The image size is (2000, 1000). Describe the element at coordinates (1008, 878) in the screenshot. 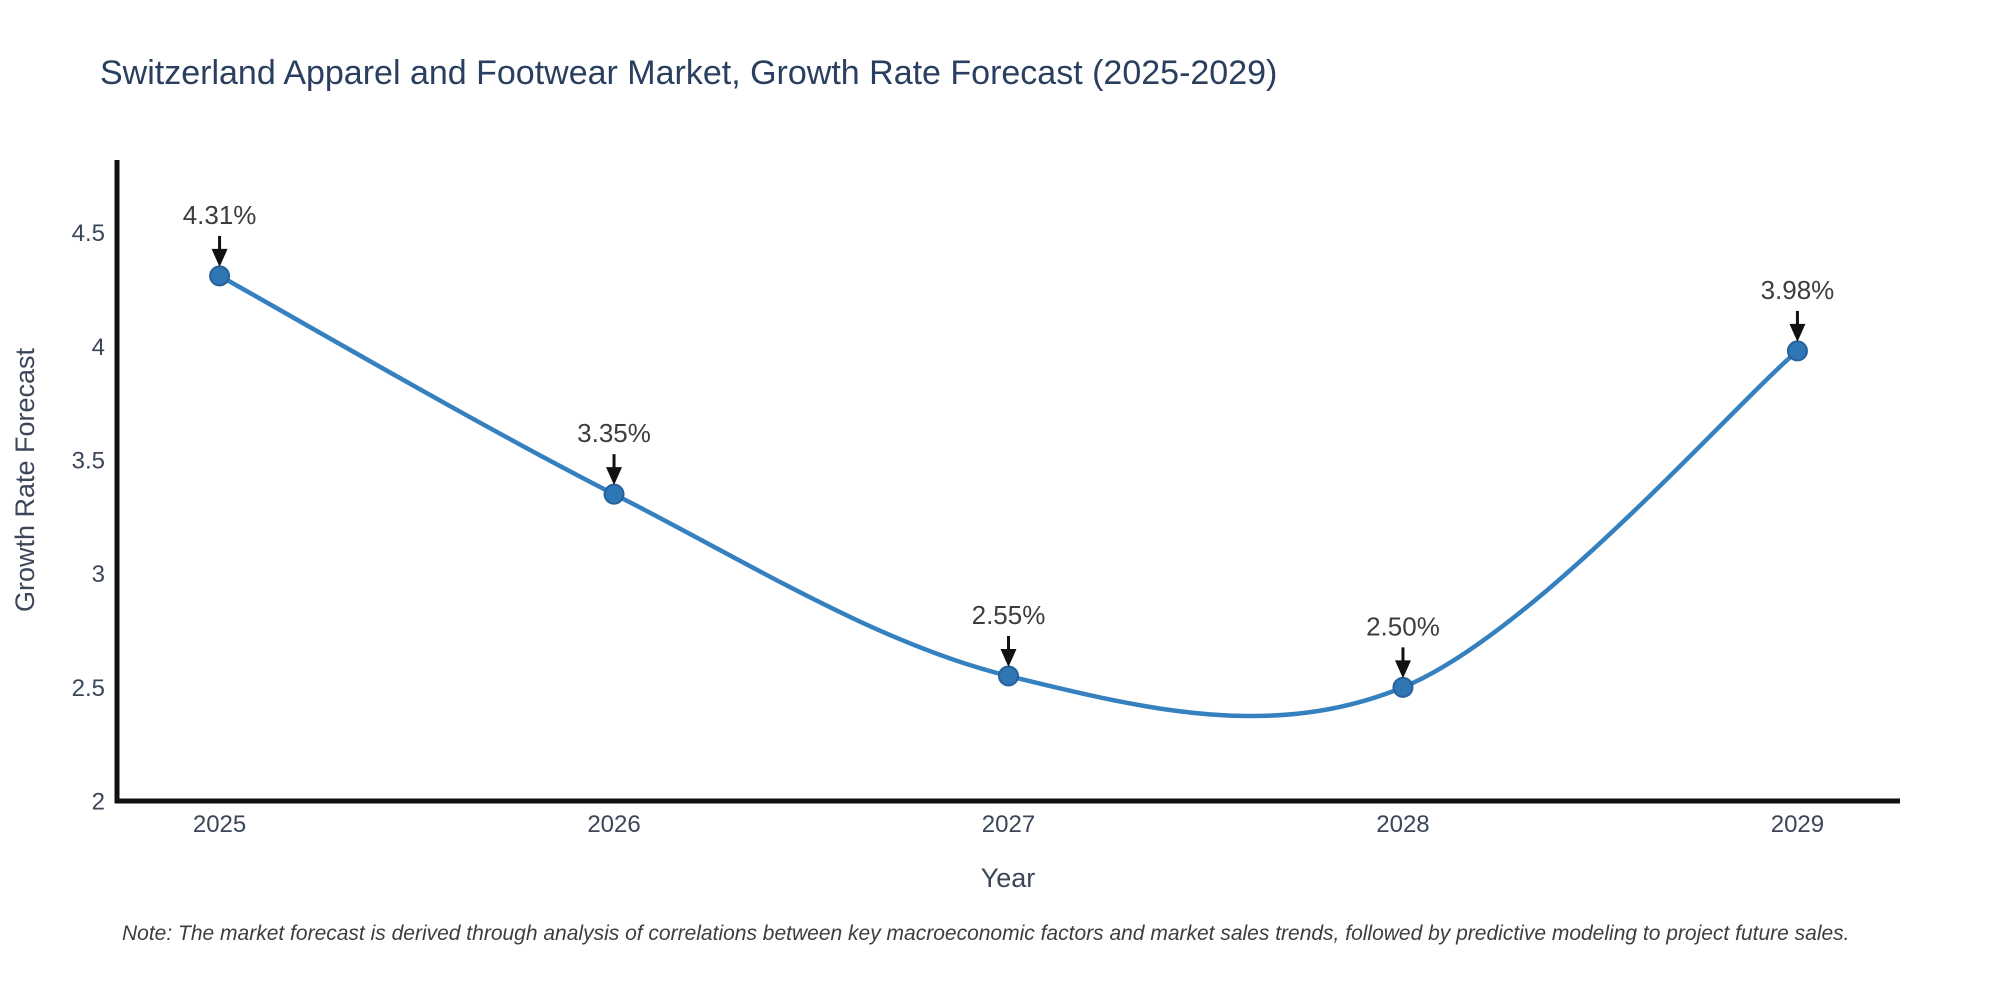

I see `x-axis-title: Year` at that location.